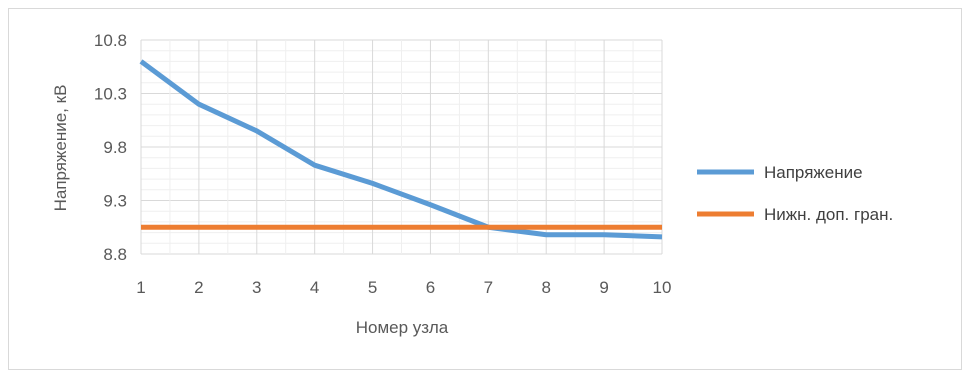  Describe the element at coordinates (115, 201) in the screenshot. I see `y-tick-label: 9.3` at that location.